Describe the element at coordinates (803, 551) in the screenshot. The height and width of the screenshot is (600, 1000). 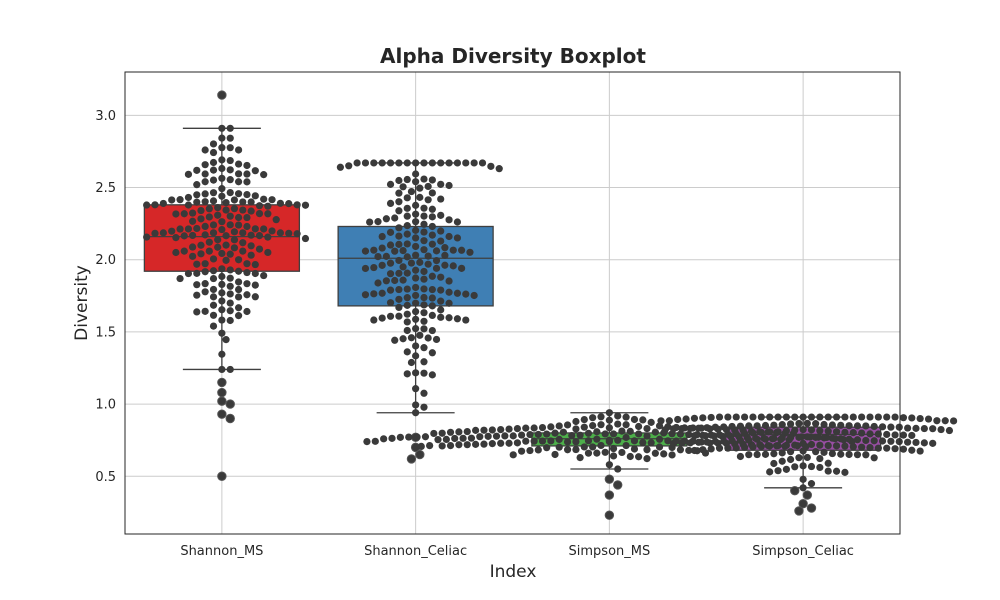
I see `x-tick-label: Simpson_Celiac` at that location.